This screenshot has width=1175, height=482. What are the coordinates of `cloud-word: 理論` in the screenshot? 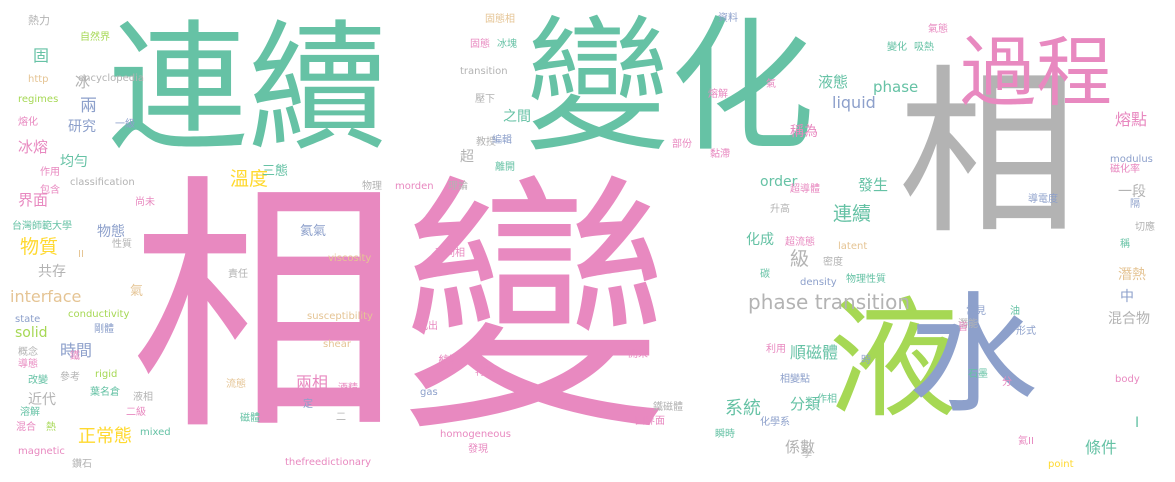 It's located at (458, 186).